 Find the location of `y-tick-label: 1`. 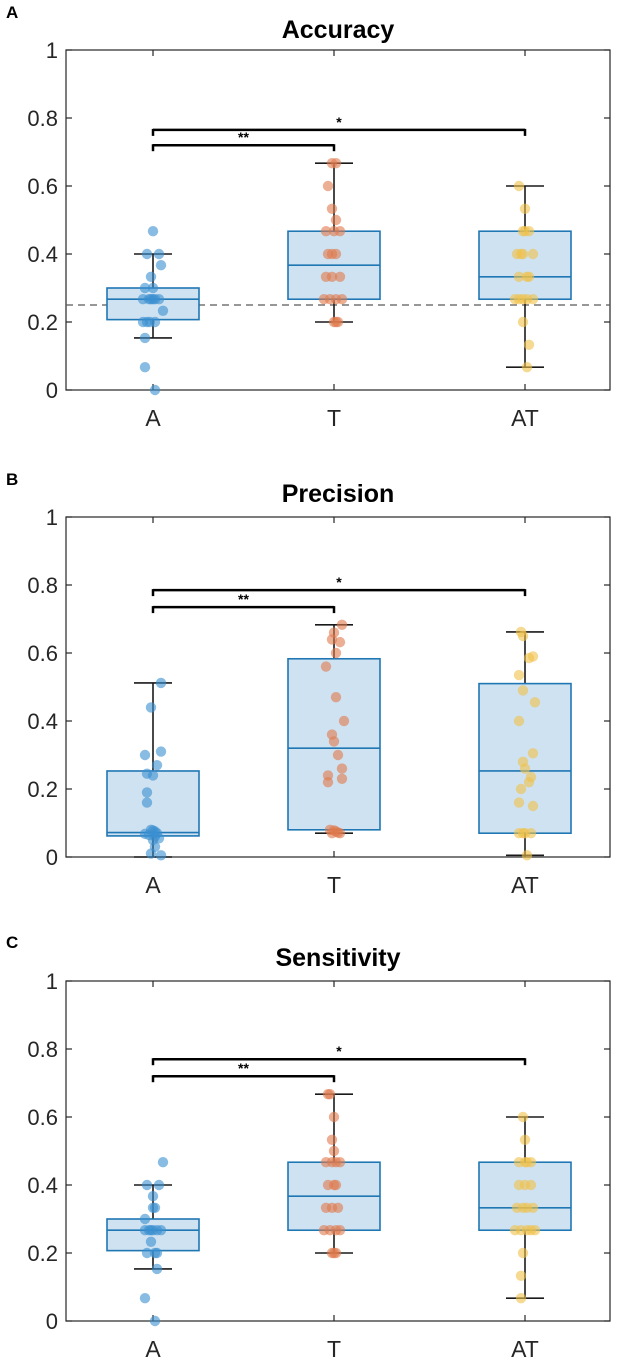

y-tick-label: 1 is located at coordinates (52, 981).